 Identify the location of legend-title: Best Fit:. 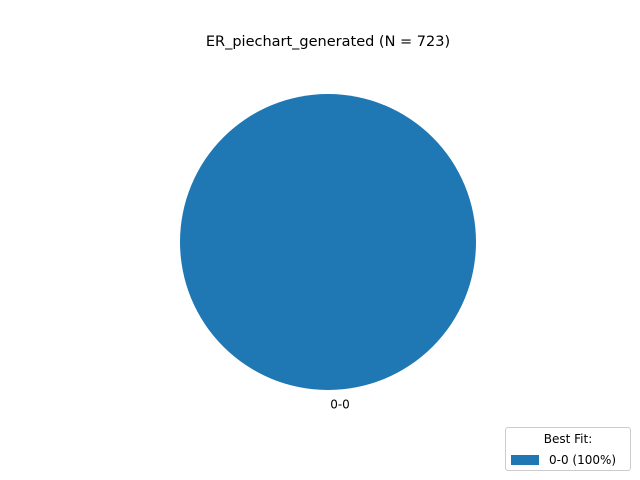
(568, 439).